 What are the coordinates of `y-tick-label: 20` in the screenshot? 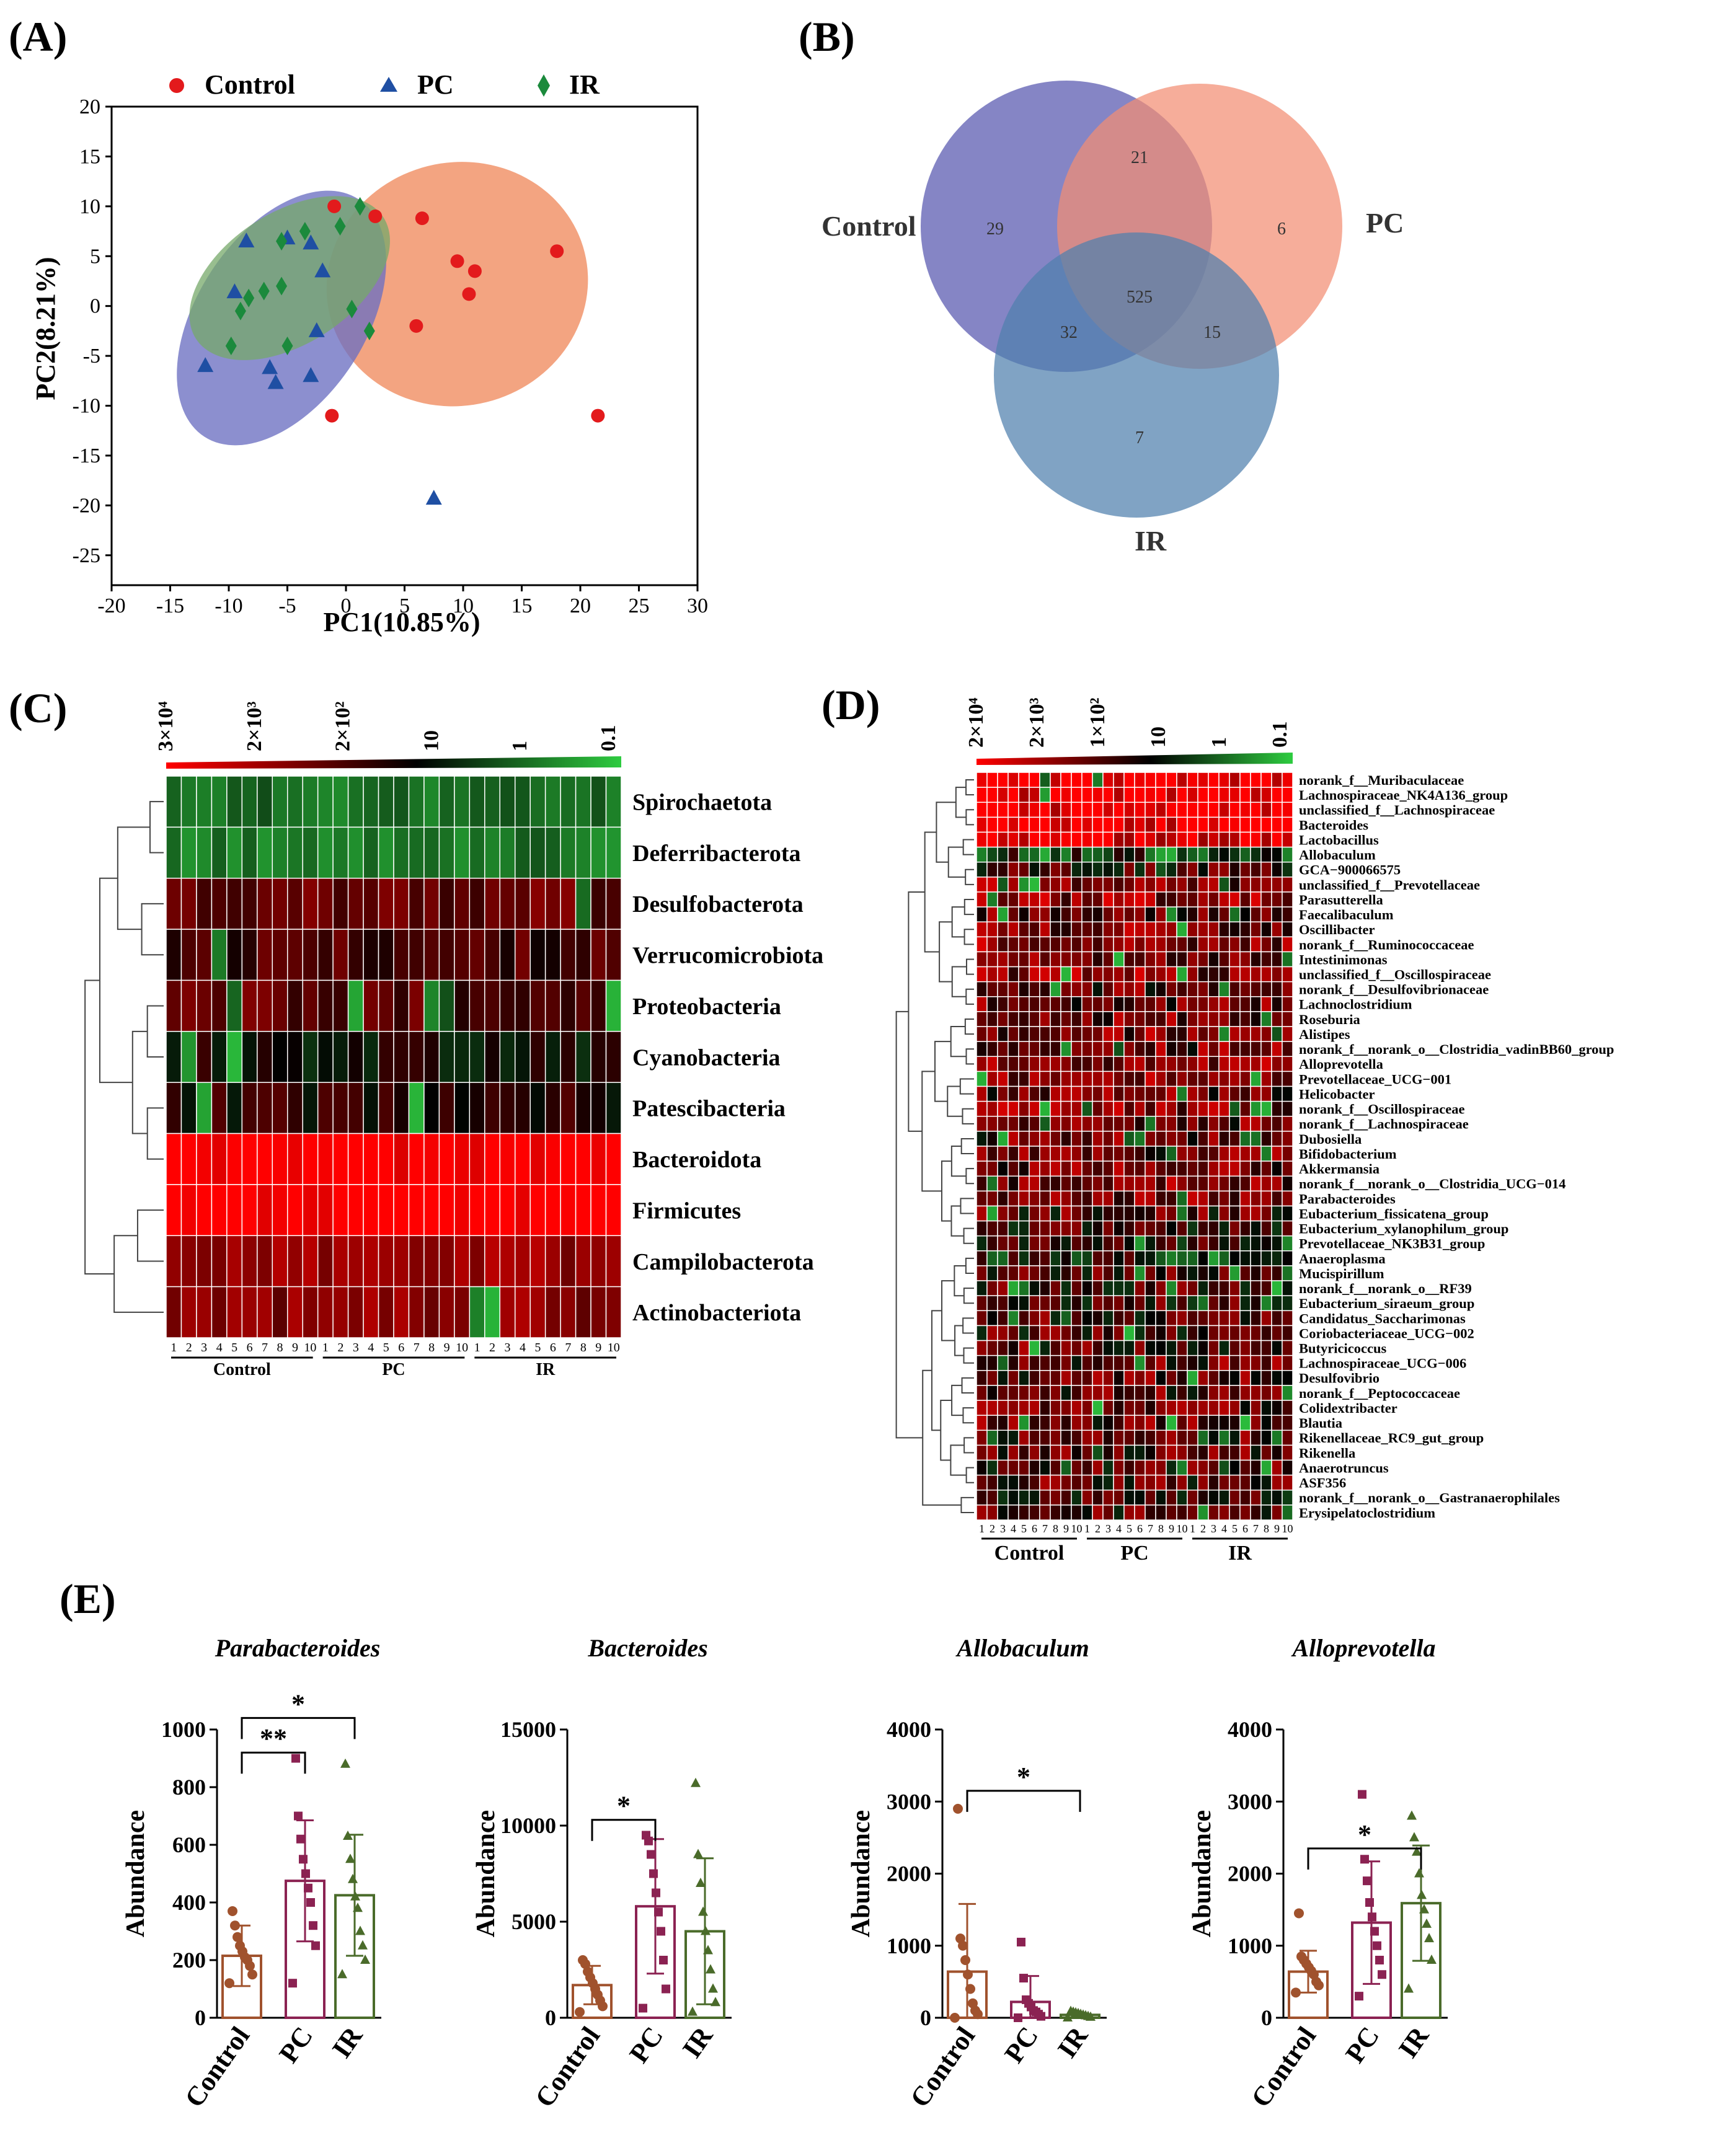 It's located at (89, 106).